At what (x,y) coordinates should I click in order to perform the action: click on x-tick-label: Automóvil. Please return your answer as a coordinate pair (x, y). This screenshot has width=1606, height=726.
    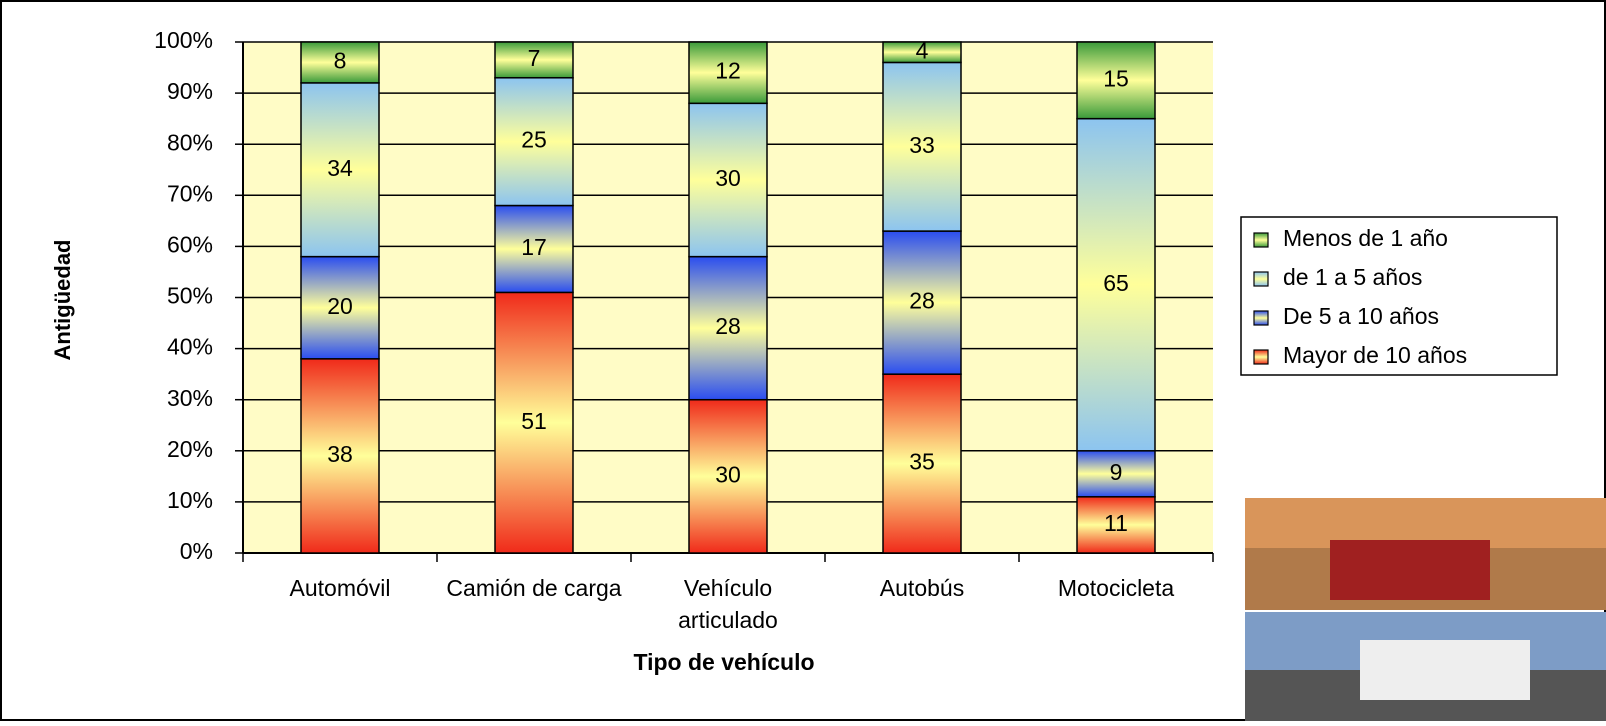
    Looking at the image, I should click on (340, 588).